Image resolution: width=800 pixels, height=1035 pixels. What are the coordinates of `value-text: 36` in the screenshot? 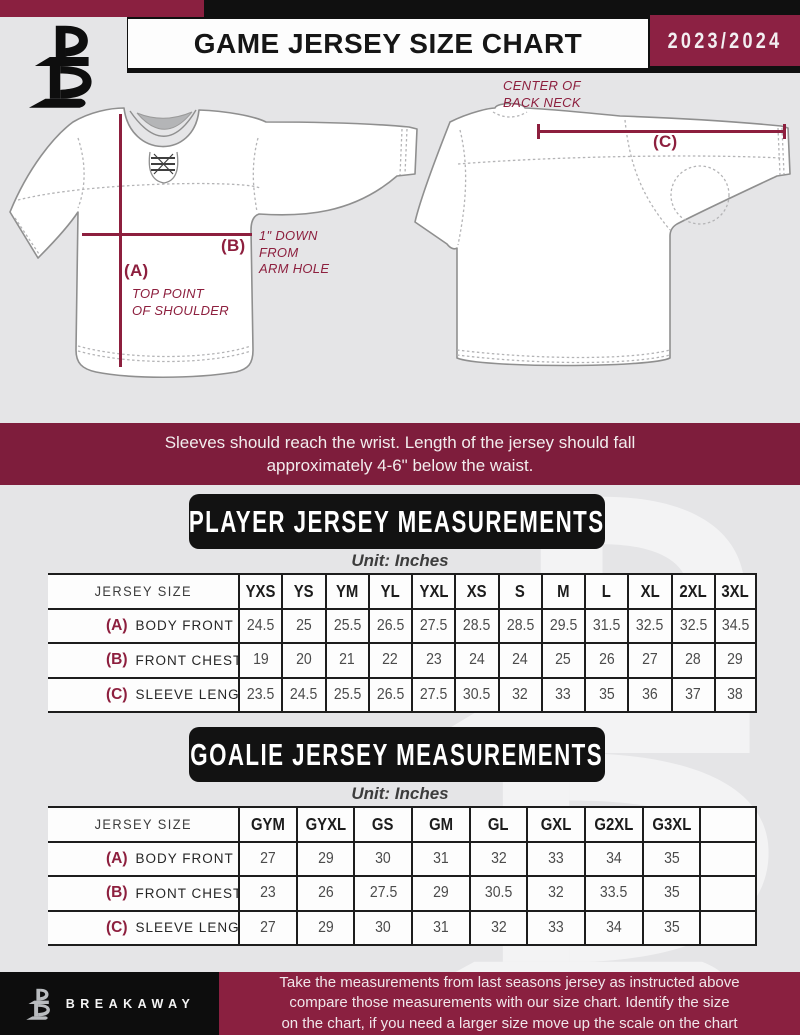 It's located at (650, 694).